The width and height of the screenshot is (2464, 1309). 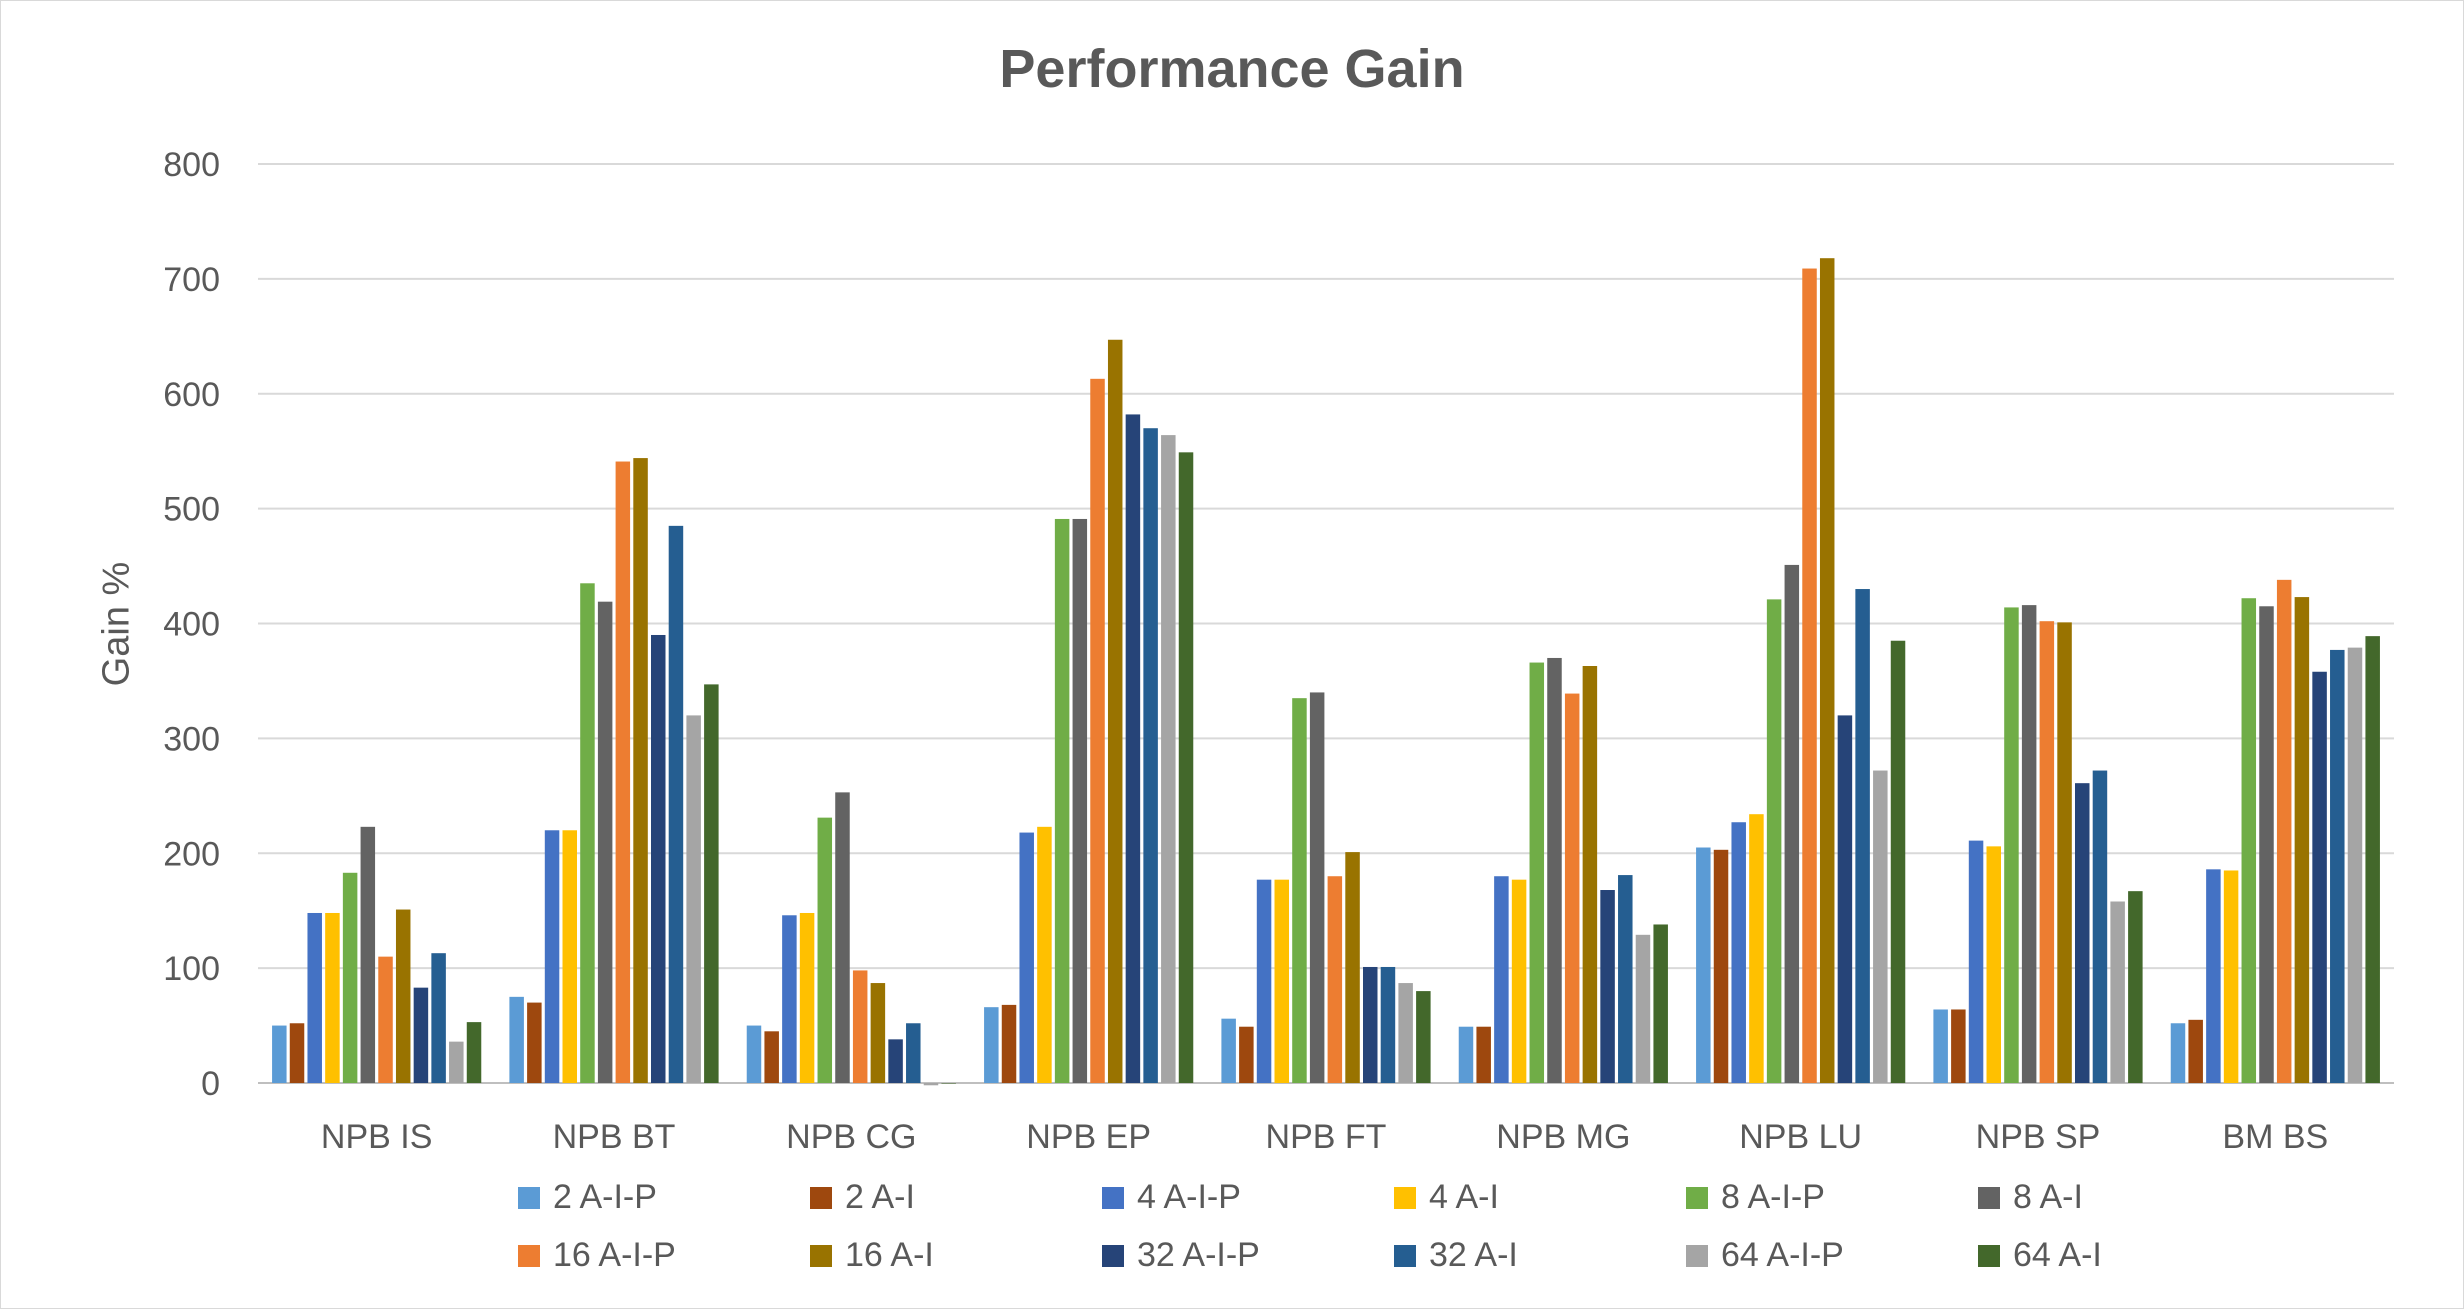 What do you see at coordinates (376, 1137) in the screenshot?
I see `x-tick-label: NPB IS` at bounding box center [376, 1137].